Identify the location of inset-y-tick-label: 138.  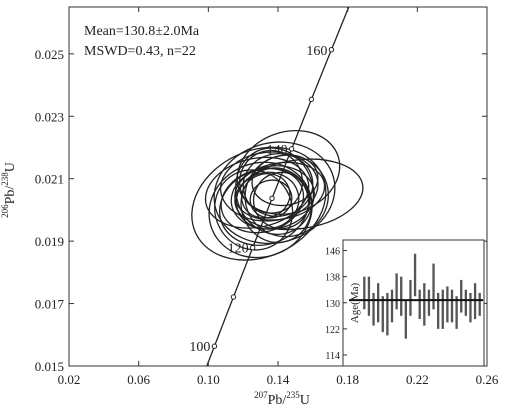
(332, 278).